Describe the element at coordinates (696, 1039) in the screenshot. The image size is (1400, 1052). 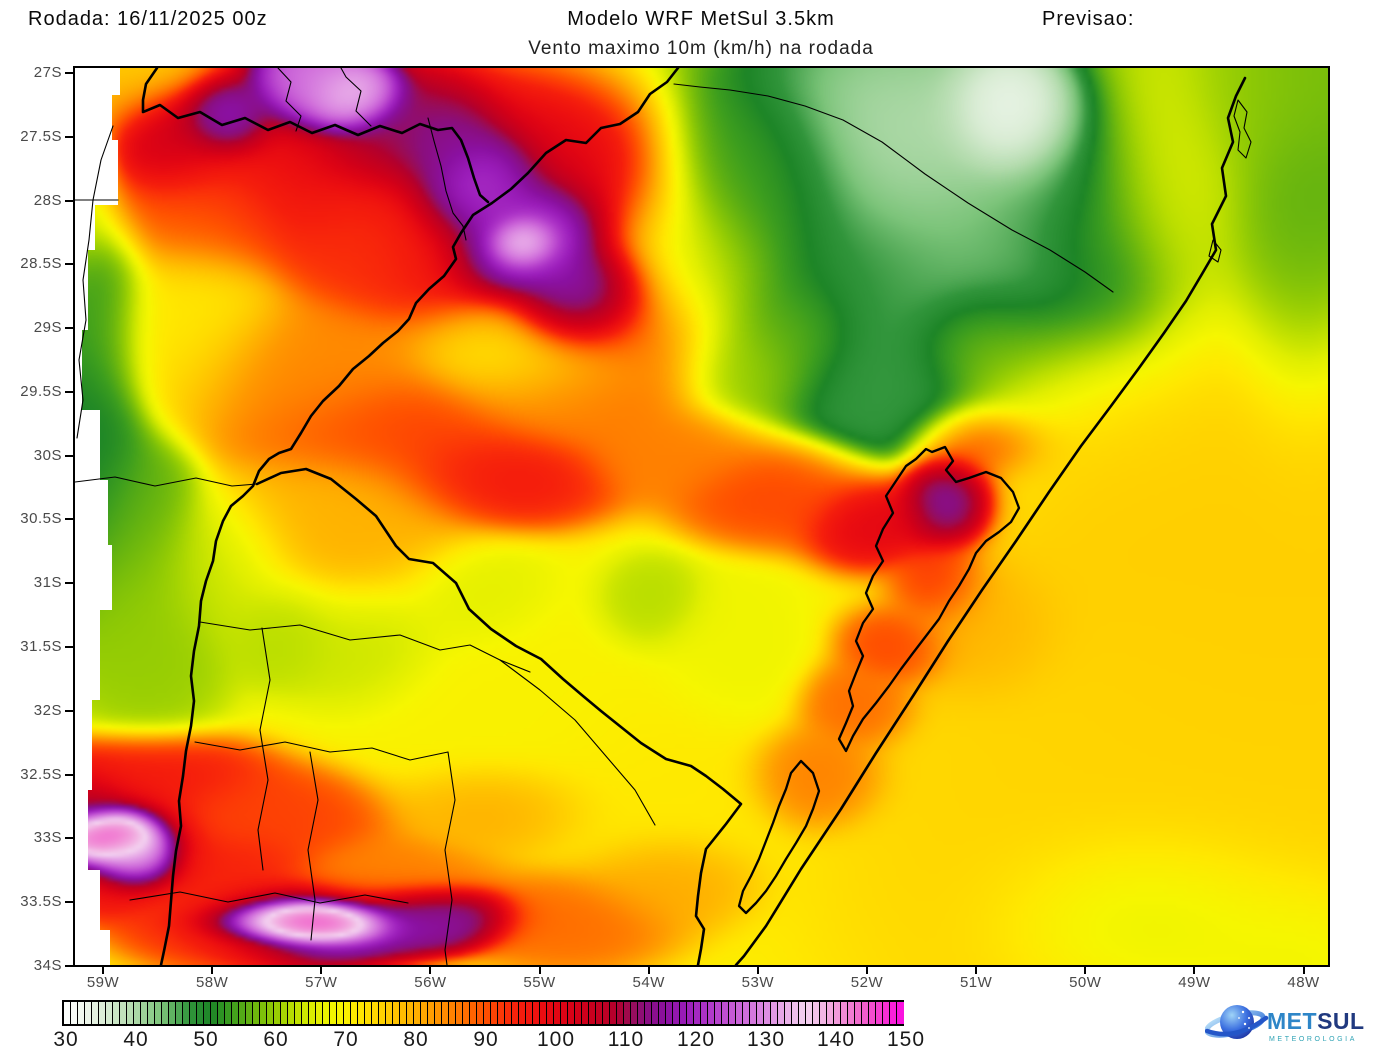
I see `colorbar-tick-label: 120` at that location.